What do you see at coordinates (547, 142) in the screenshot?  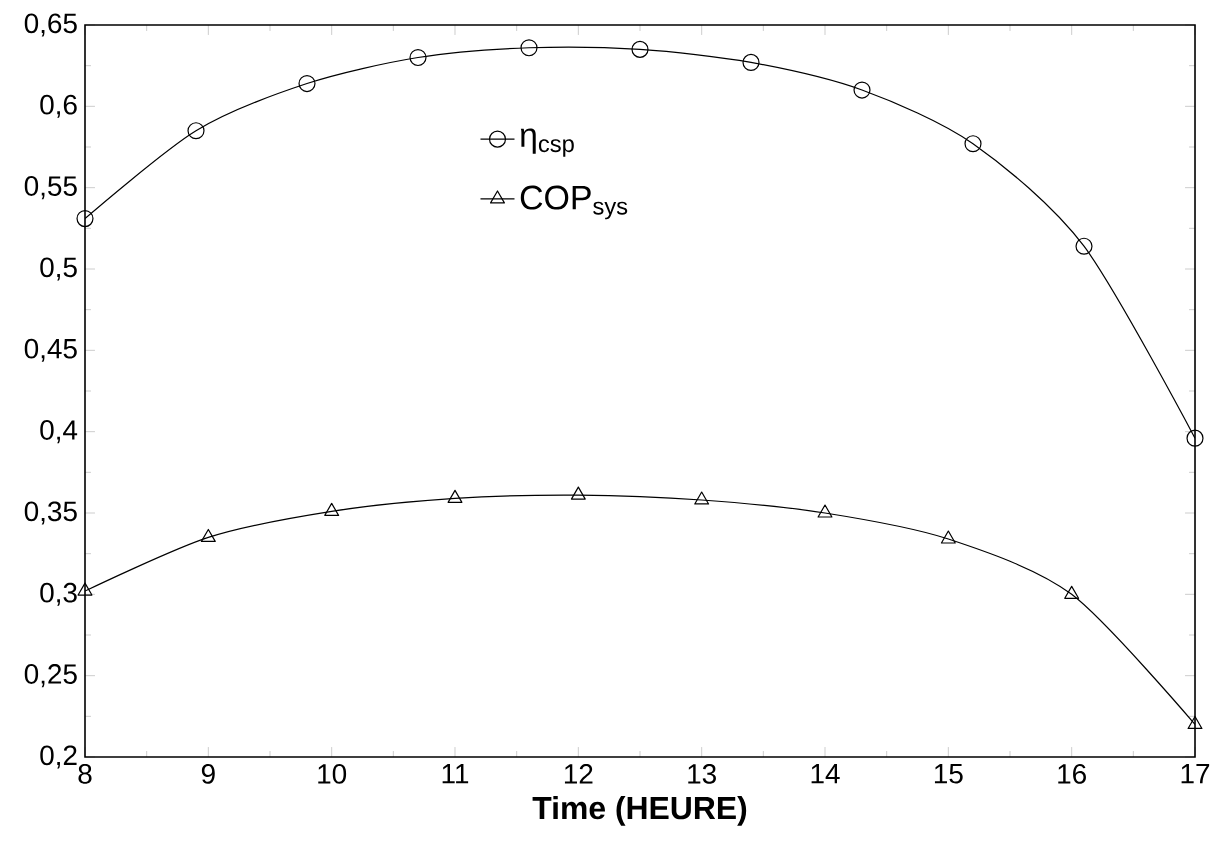 I see `legend-label: η$_{csp}$` at bounding box center [547, 142].